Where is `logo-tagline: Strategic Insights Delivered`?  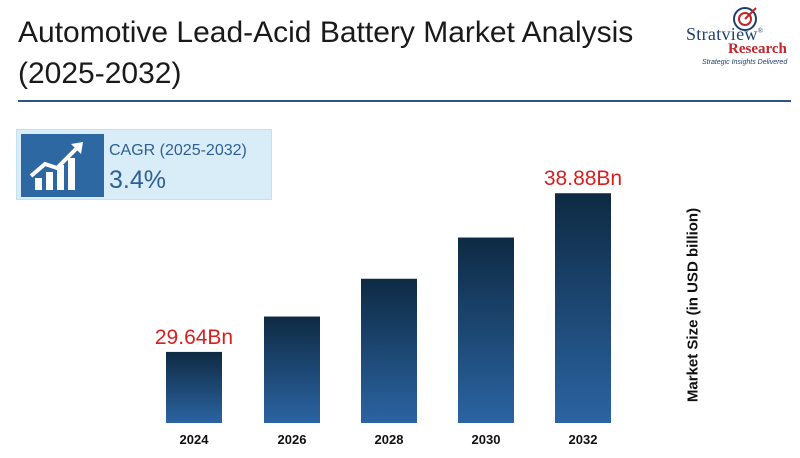 logo-tagline: Strategic Insights Delivered is located at coordinates (745, 62).